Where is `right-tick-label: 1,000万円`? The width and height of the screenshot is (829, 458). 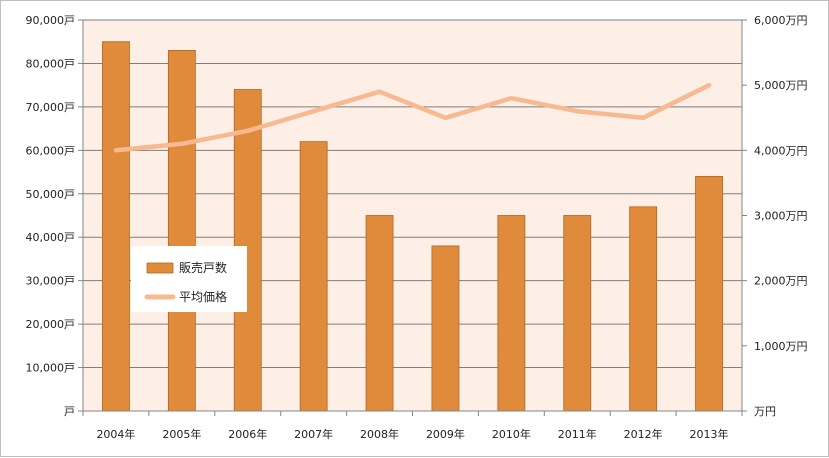 right-tick-label: 1,000万円 is located at coordinates (781, 346).